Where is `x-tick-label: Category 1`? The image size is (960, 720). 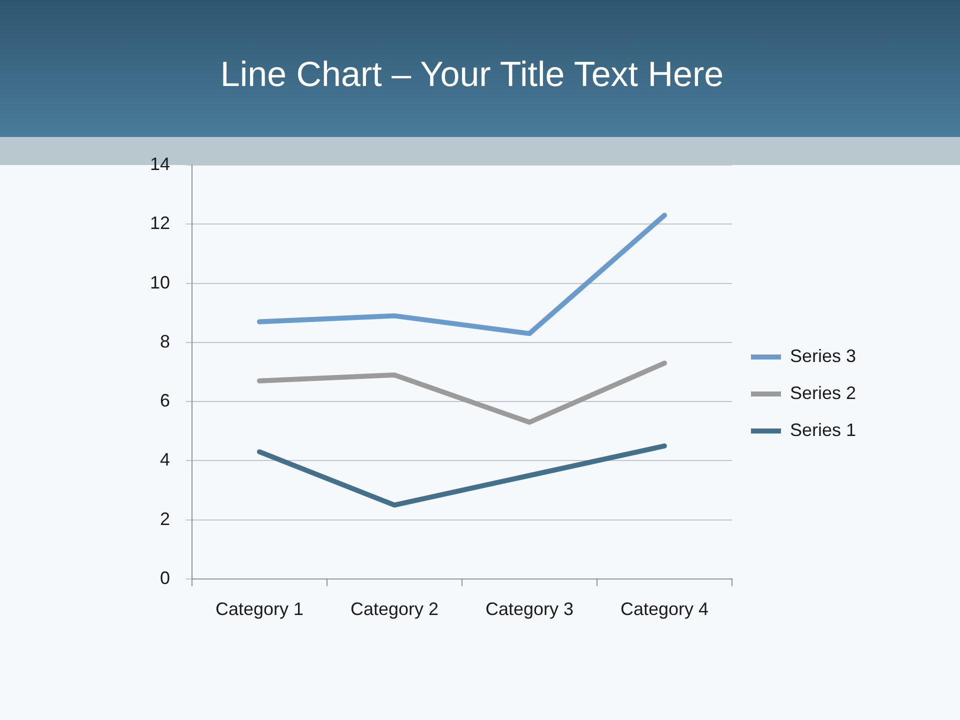
x-tick-label: Category 1 is located at coordinates (259, 608).